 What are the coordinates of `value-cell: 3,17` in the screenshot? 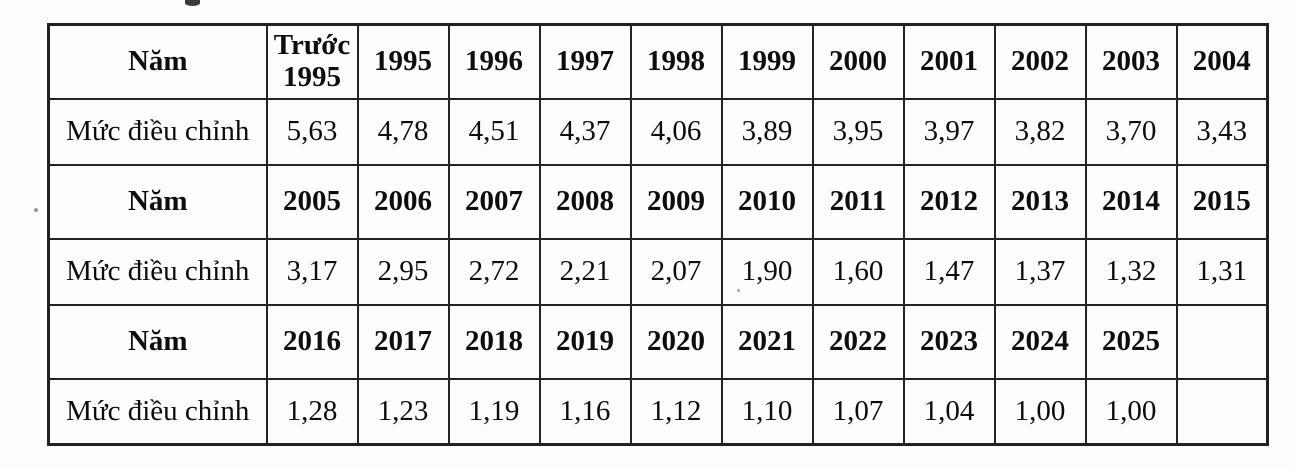 It's located at (312, 271).